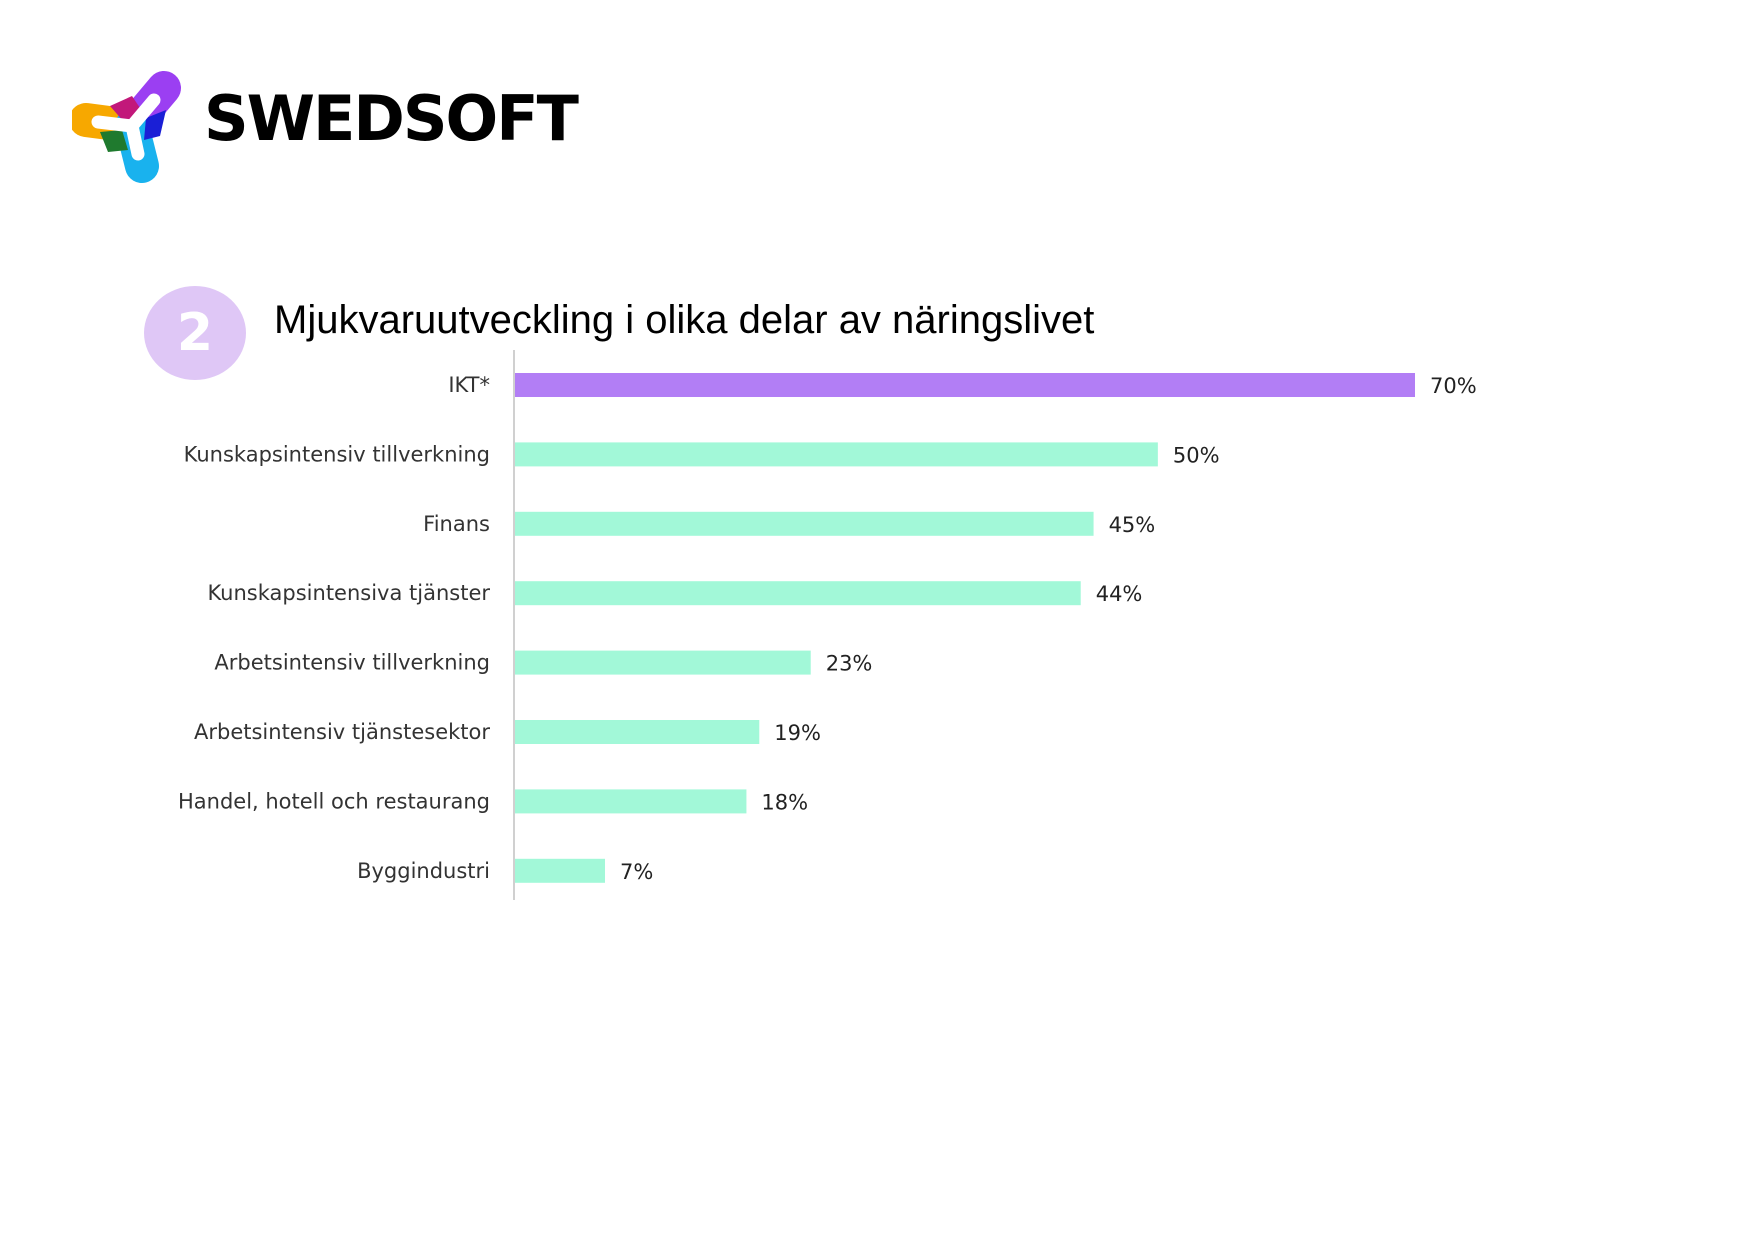  What do you see at coordinates (469, 385) in the screenshot?
I see `category-label-0: IKT*` at bounding box center [469, 385].